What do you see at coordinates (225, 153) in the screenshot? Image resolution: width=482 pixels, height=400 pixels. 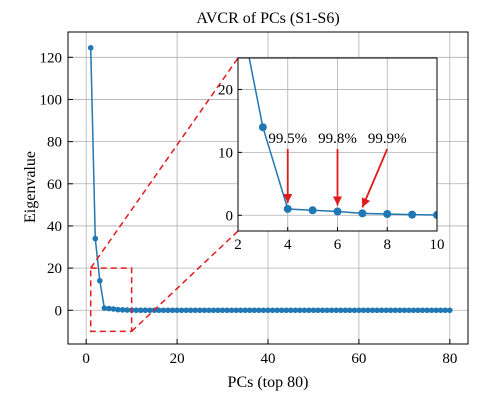 I see `inset-y-tick-label: 10` at bounding box center [225, 153].